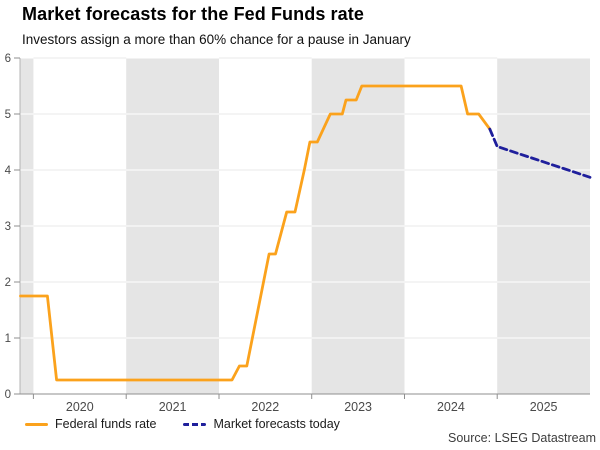 The image size is (600, 450). What do you see at coordinates (358, 407) in the screenshot?
I see `svg-text: 2023` at bounding box center [358, 407].